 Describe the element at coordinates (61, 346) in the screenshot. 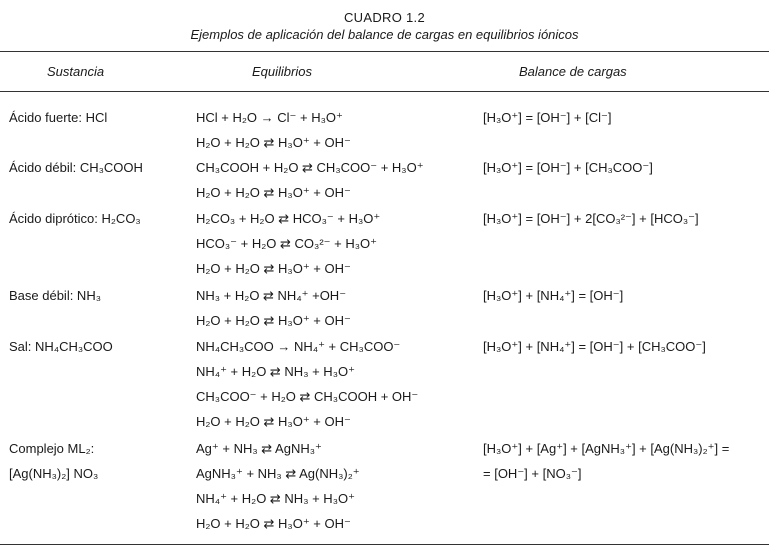

I see `substance-salt: Sal: NH₄CH₃COO` at that location.